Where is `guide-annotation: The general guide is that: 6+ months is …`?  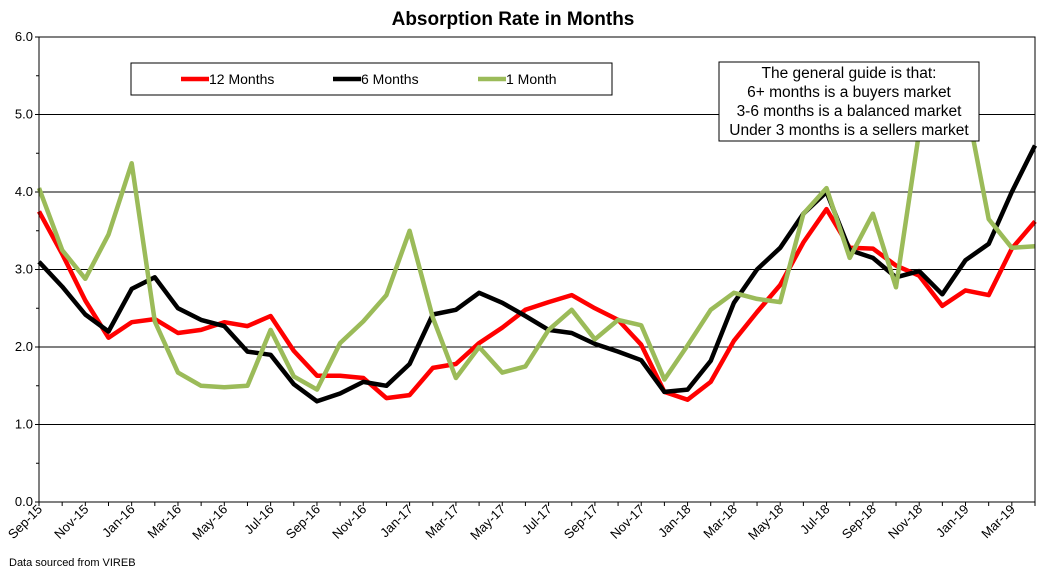 guide-annotation: The general guide is that: 6+ months is … is located at coordinates (849, 101).